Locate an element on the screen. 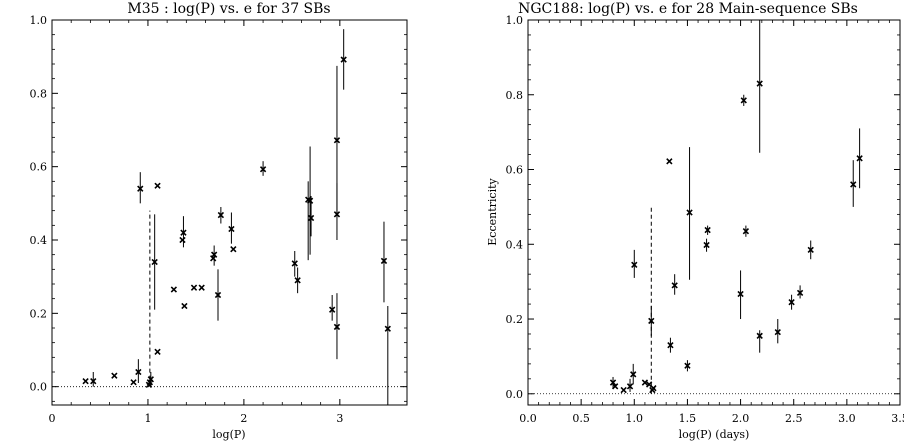  x-tick-label: 3.5 is located at coordinates (897, 418).